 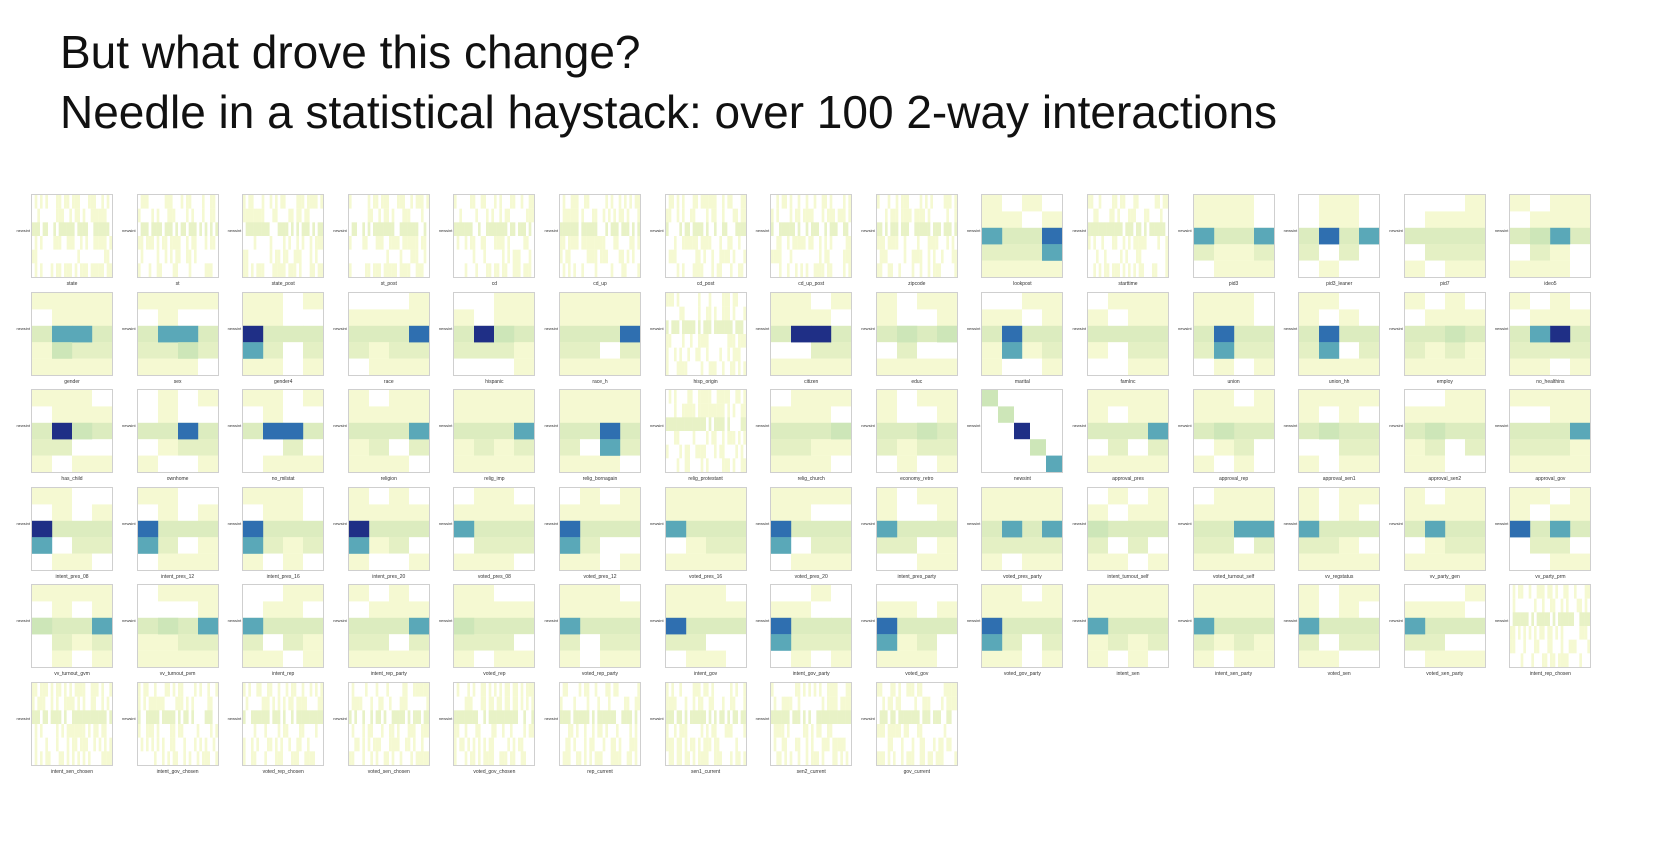 What do you see at coordinates (340, 425) in the screenshot?
I see `y-axis-label: newsint` at bounding box center [340, 425].